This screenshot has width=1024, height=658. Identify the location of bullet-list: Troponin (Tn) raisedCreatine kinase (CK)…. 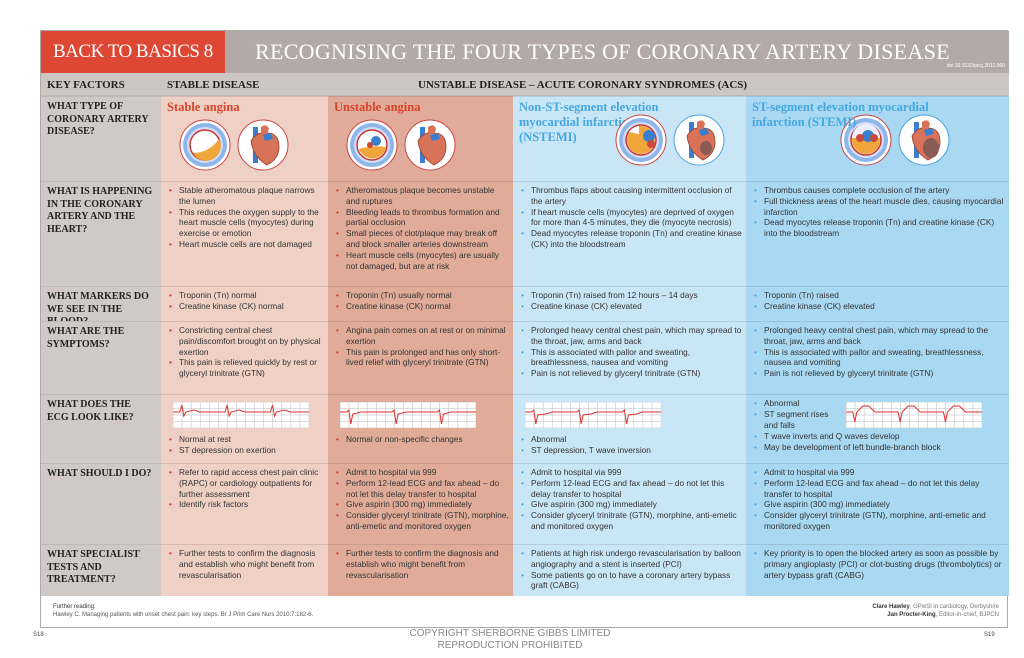
(878, 301).